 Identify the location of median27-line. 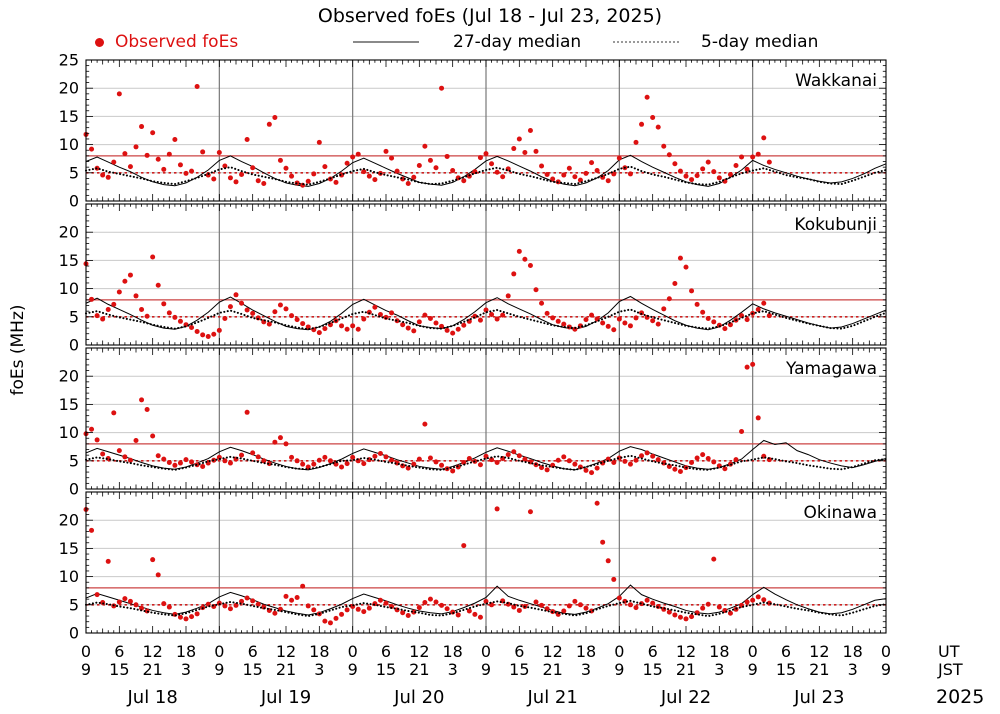
(486, 170).